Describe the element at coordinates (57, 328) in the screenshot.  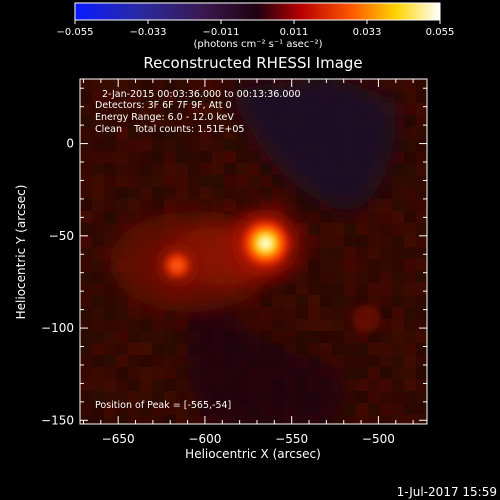
I see `y-tick-label: −100` at that location.